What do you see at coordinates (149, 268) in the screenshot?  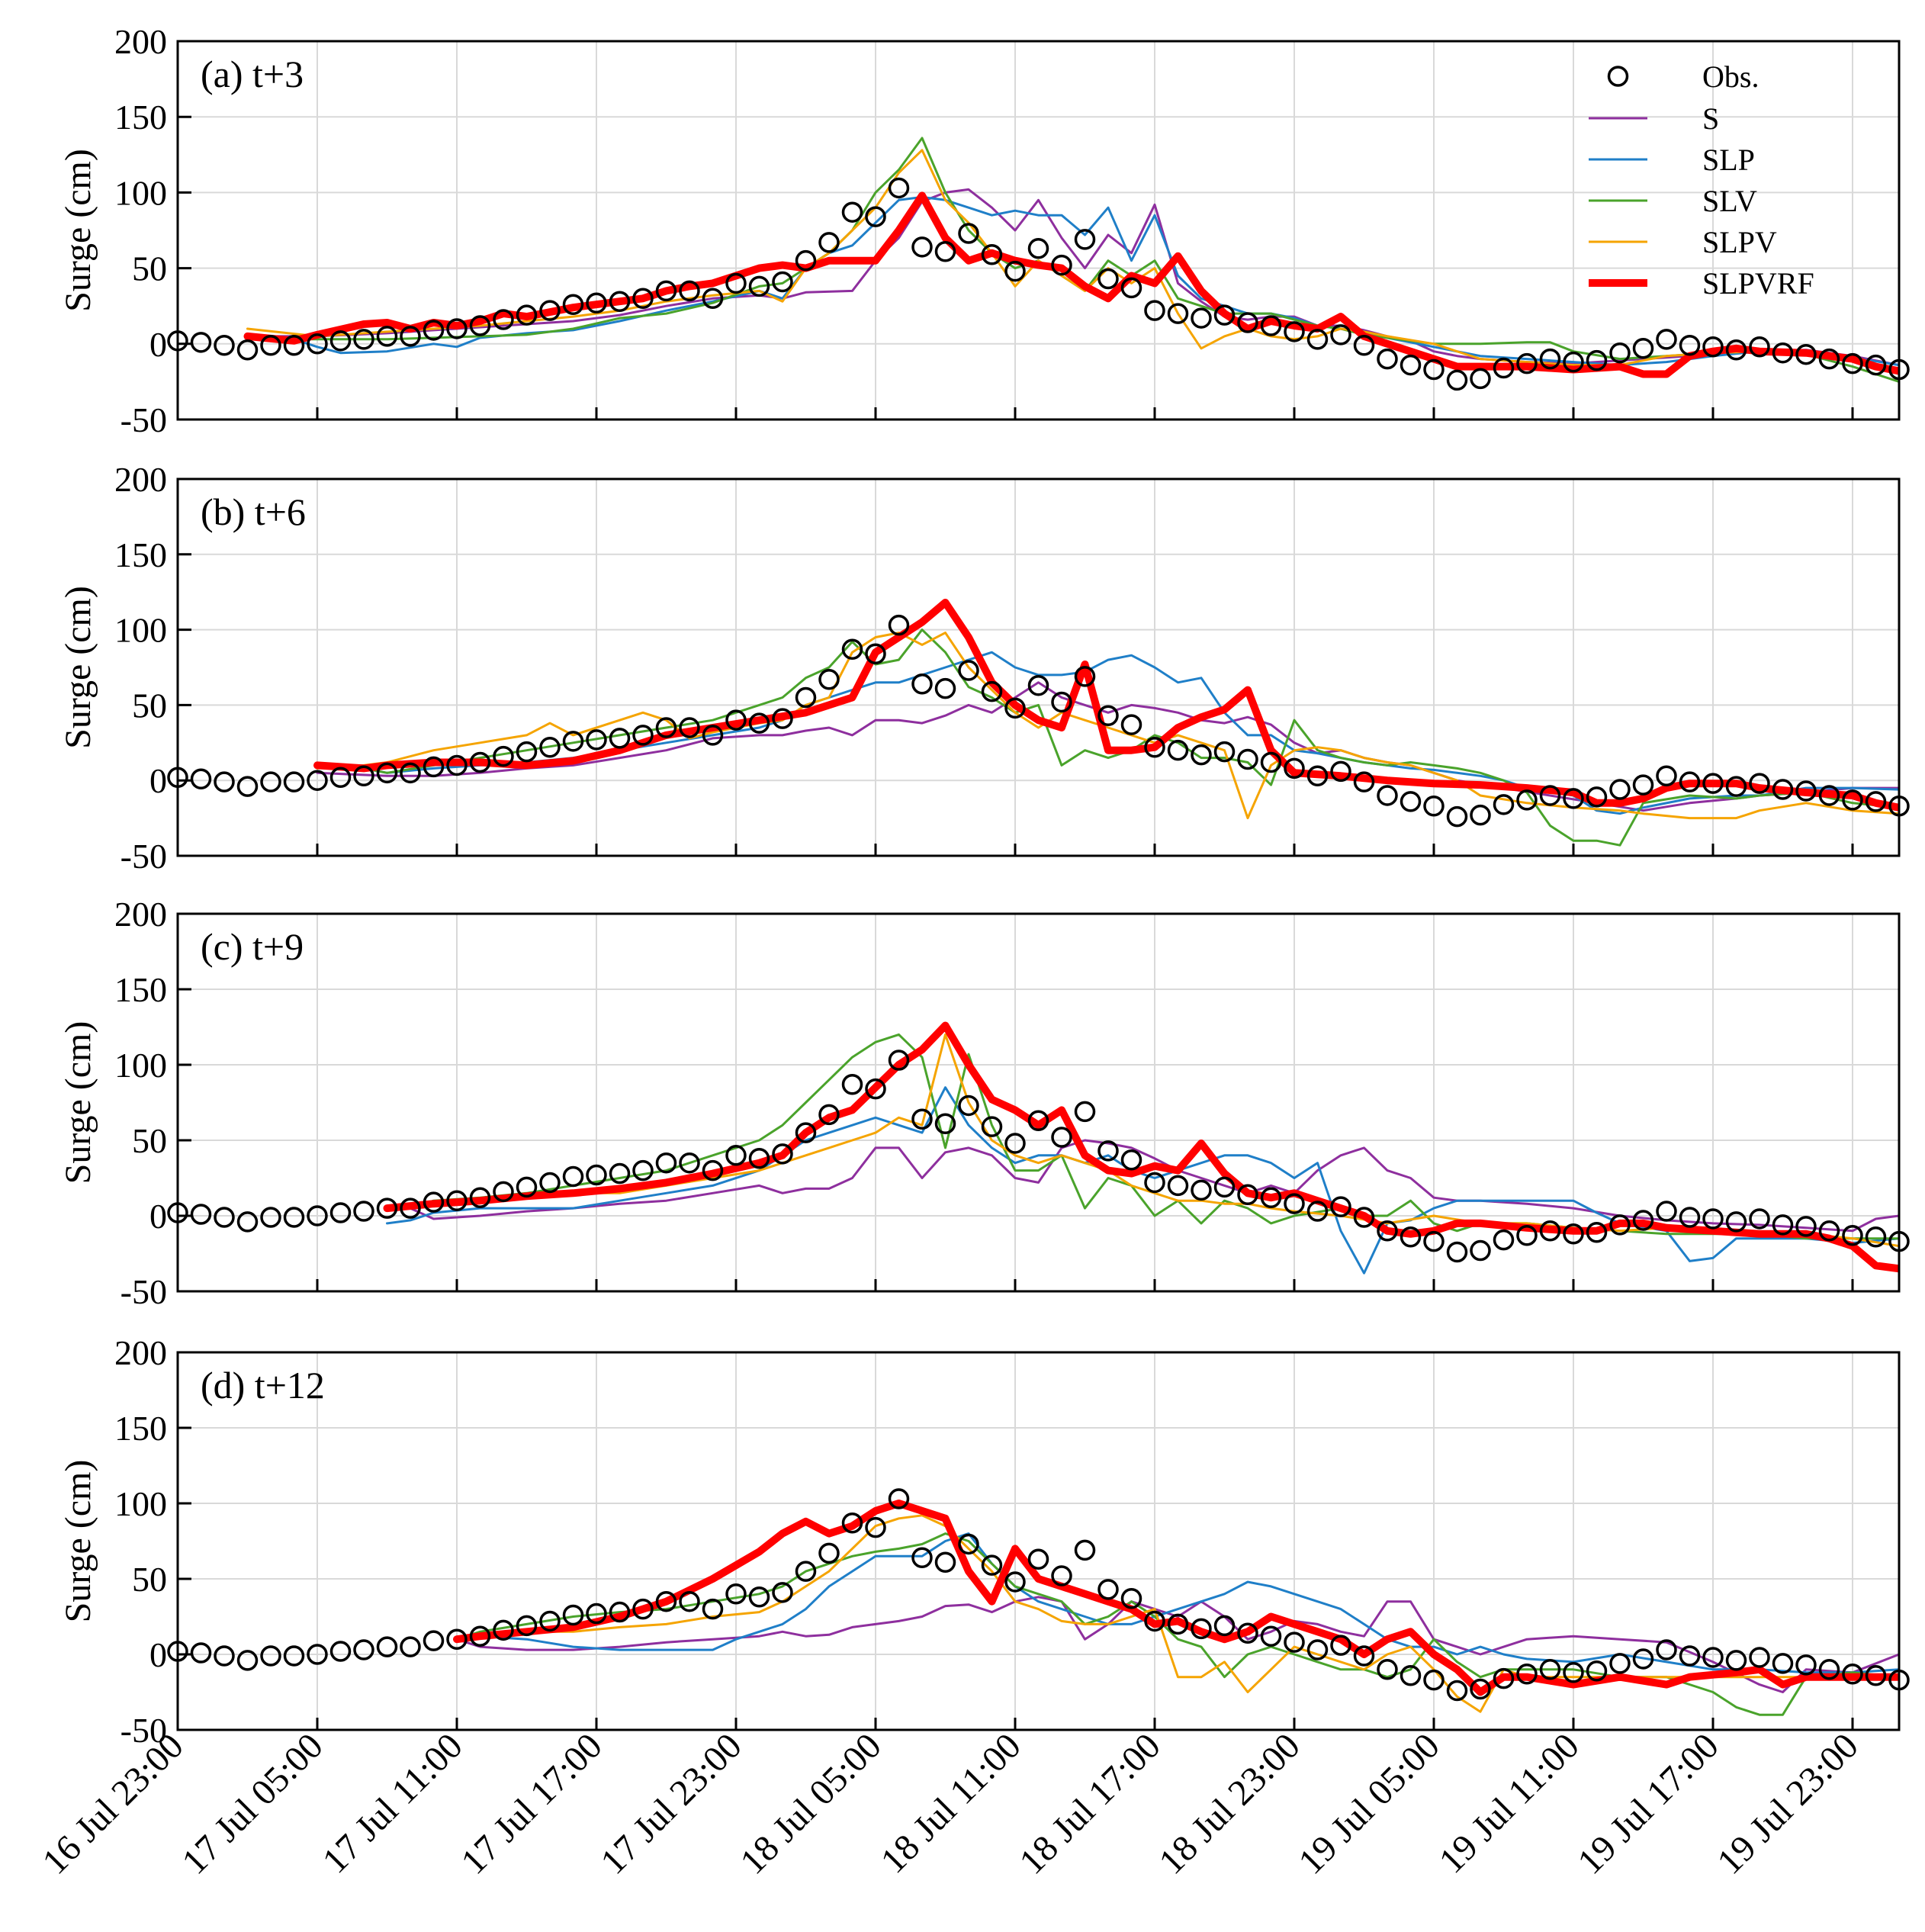 I see `y-tick-label: 50` at bounding box center [149, 268].